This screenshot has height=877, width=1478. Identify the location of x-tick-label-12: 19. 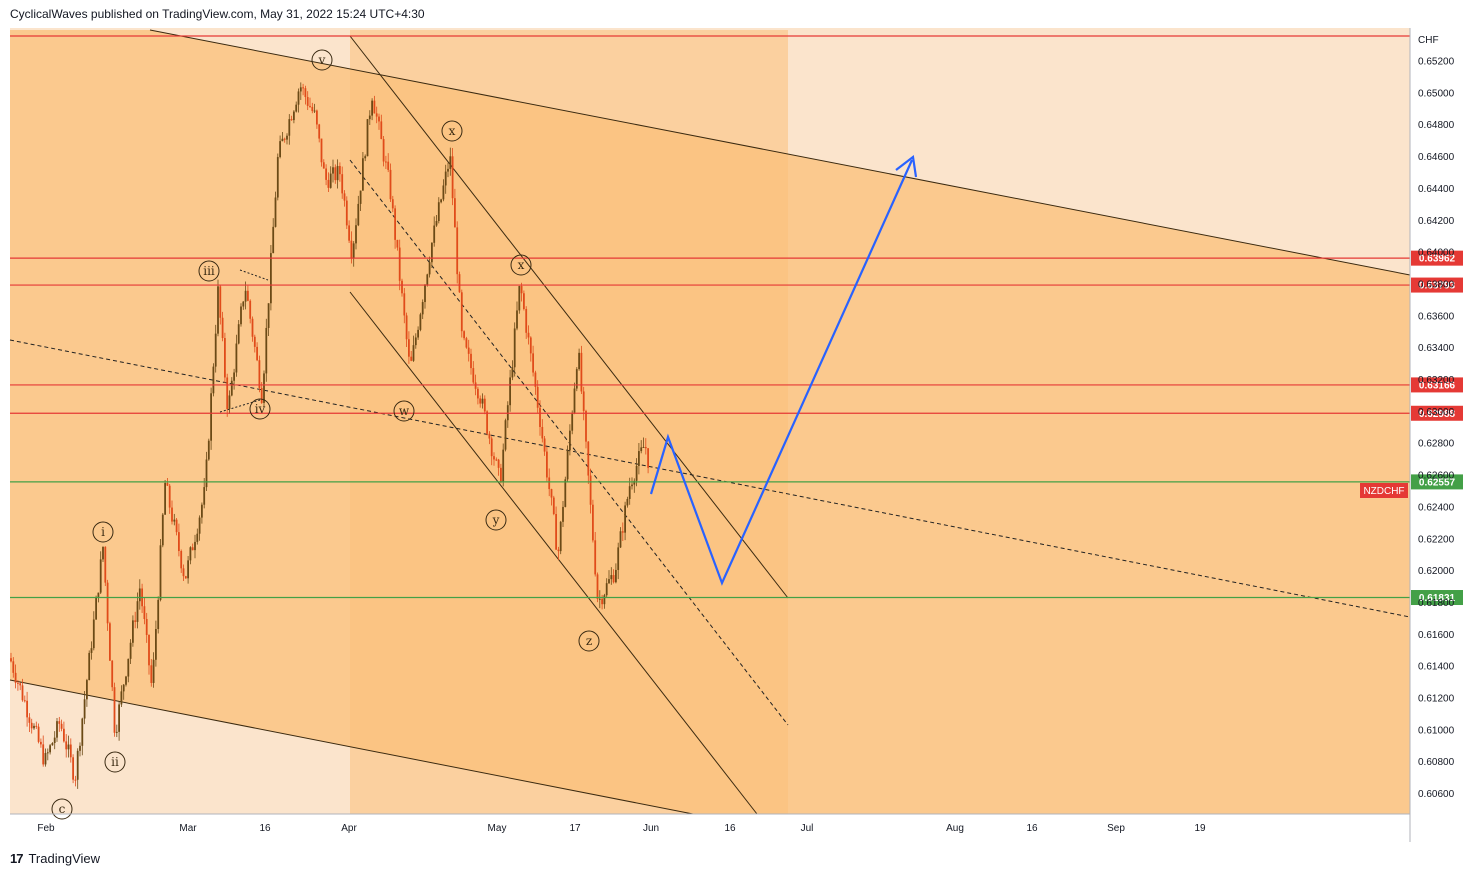
(1200, 828).